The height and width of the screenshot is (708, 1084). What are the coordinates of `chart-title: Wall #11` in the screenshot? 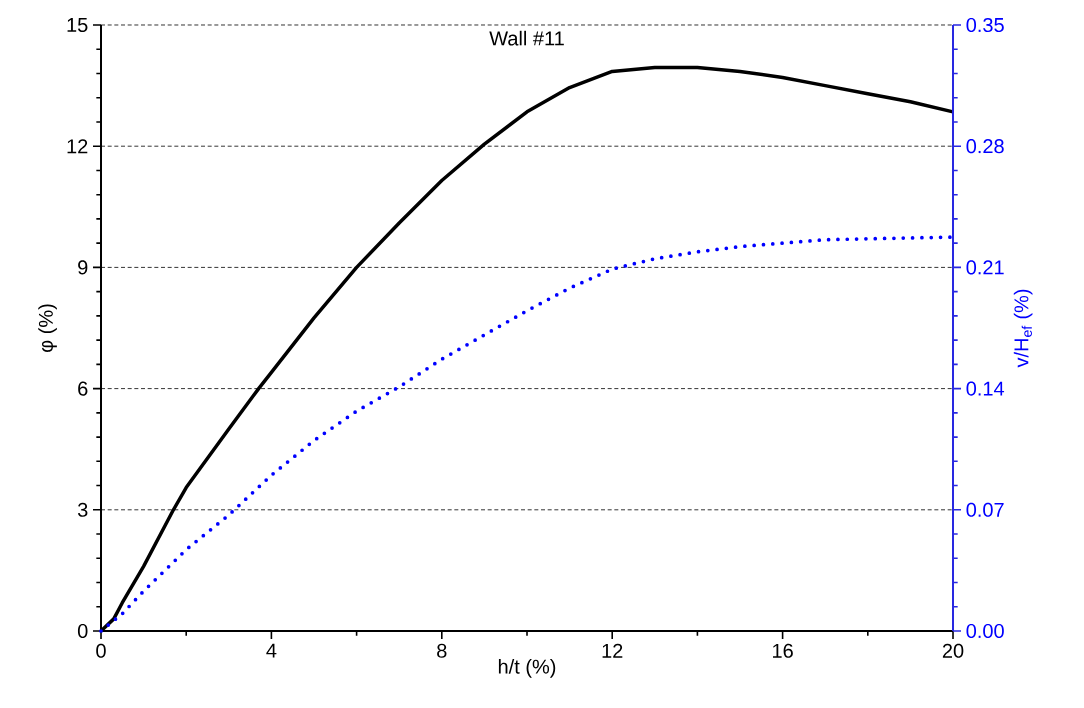 It's located at (526, 38).